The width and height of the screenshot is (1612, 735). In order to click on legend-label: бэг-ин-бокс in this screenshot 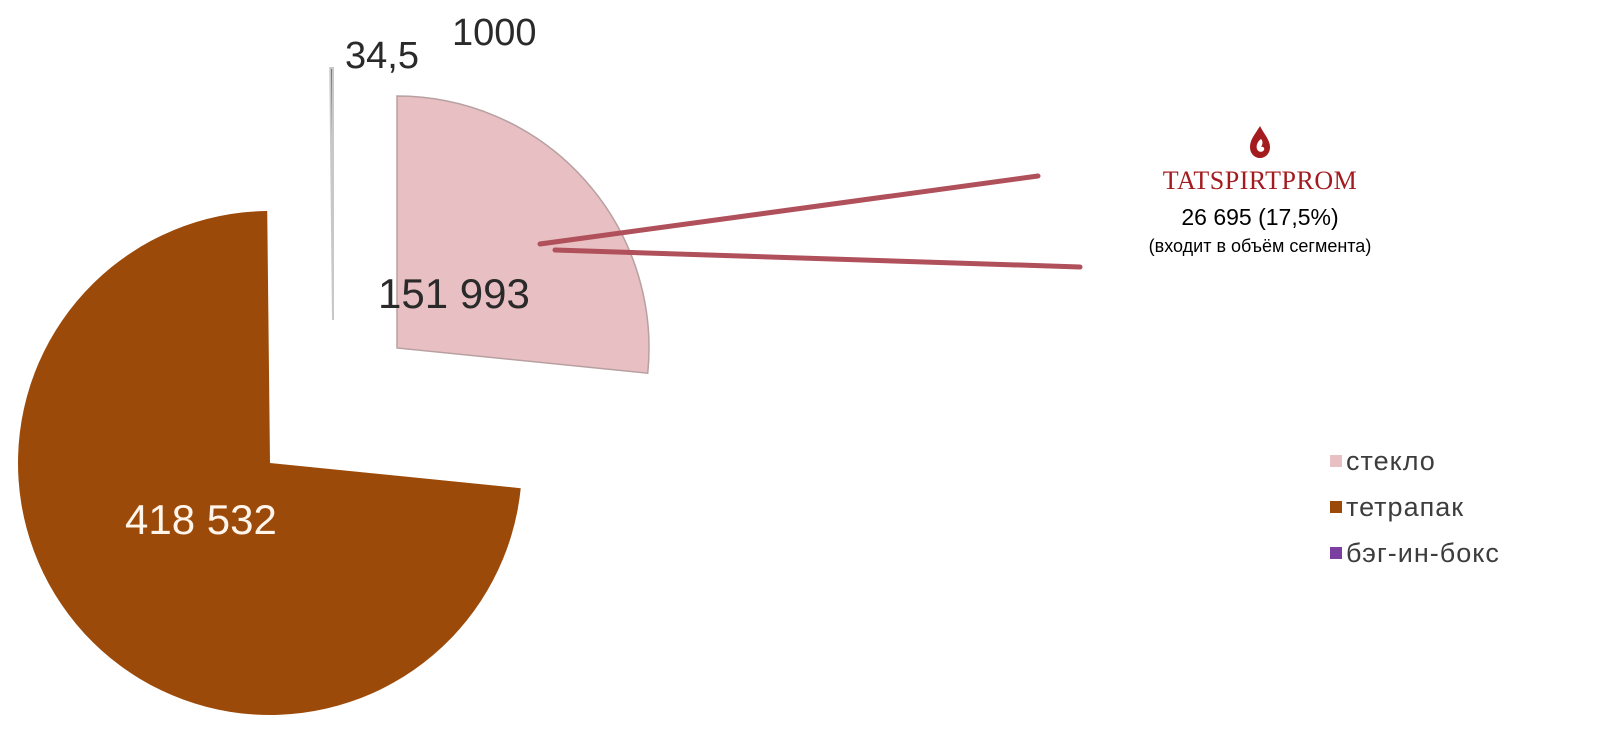, I will do `click(1423, 552)`.